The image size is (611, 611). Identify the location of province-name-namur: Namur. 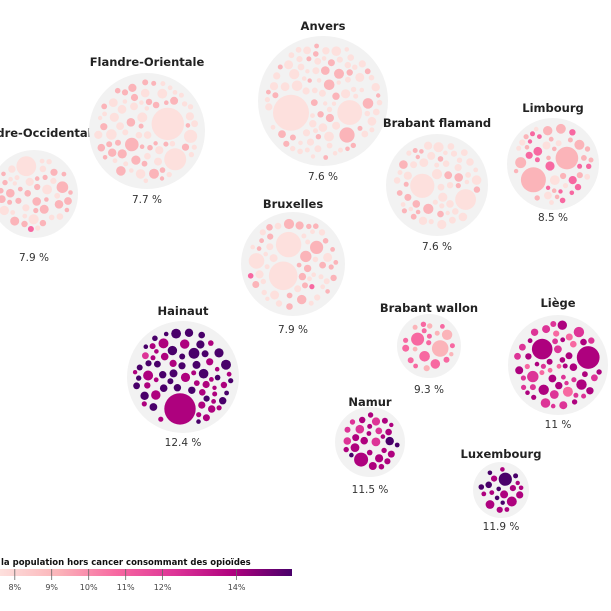
(370, 402).